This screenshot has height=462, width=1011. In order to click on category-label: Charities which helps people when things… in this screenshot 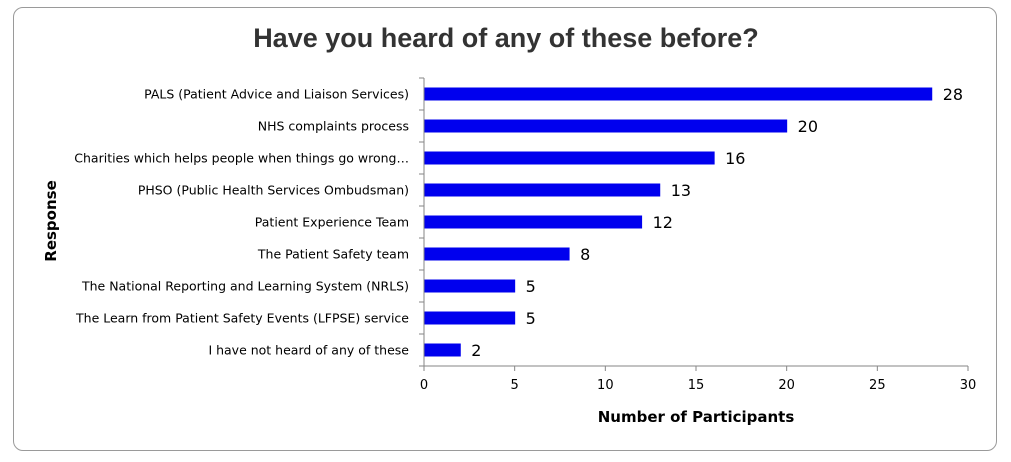, I will do `click(241, 158)`.